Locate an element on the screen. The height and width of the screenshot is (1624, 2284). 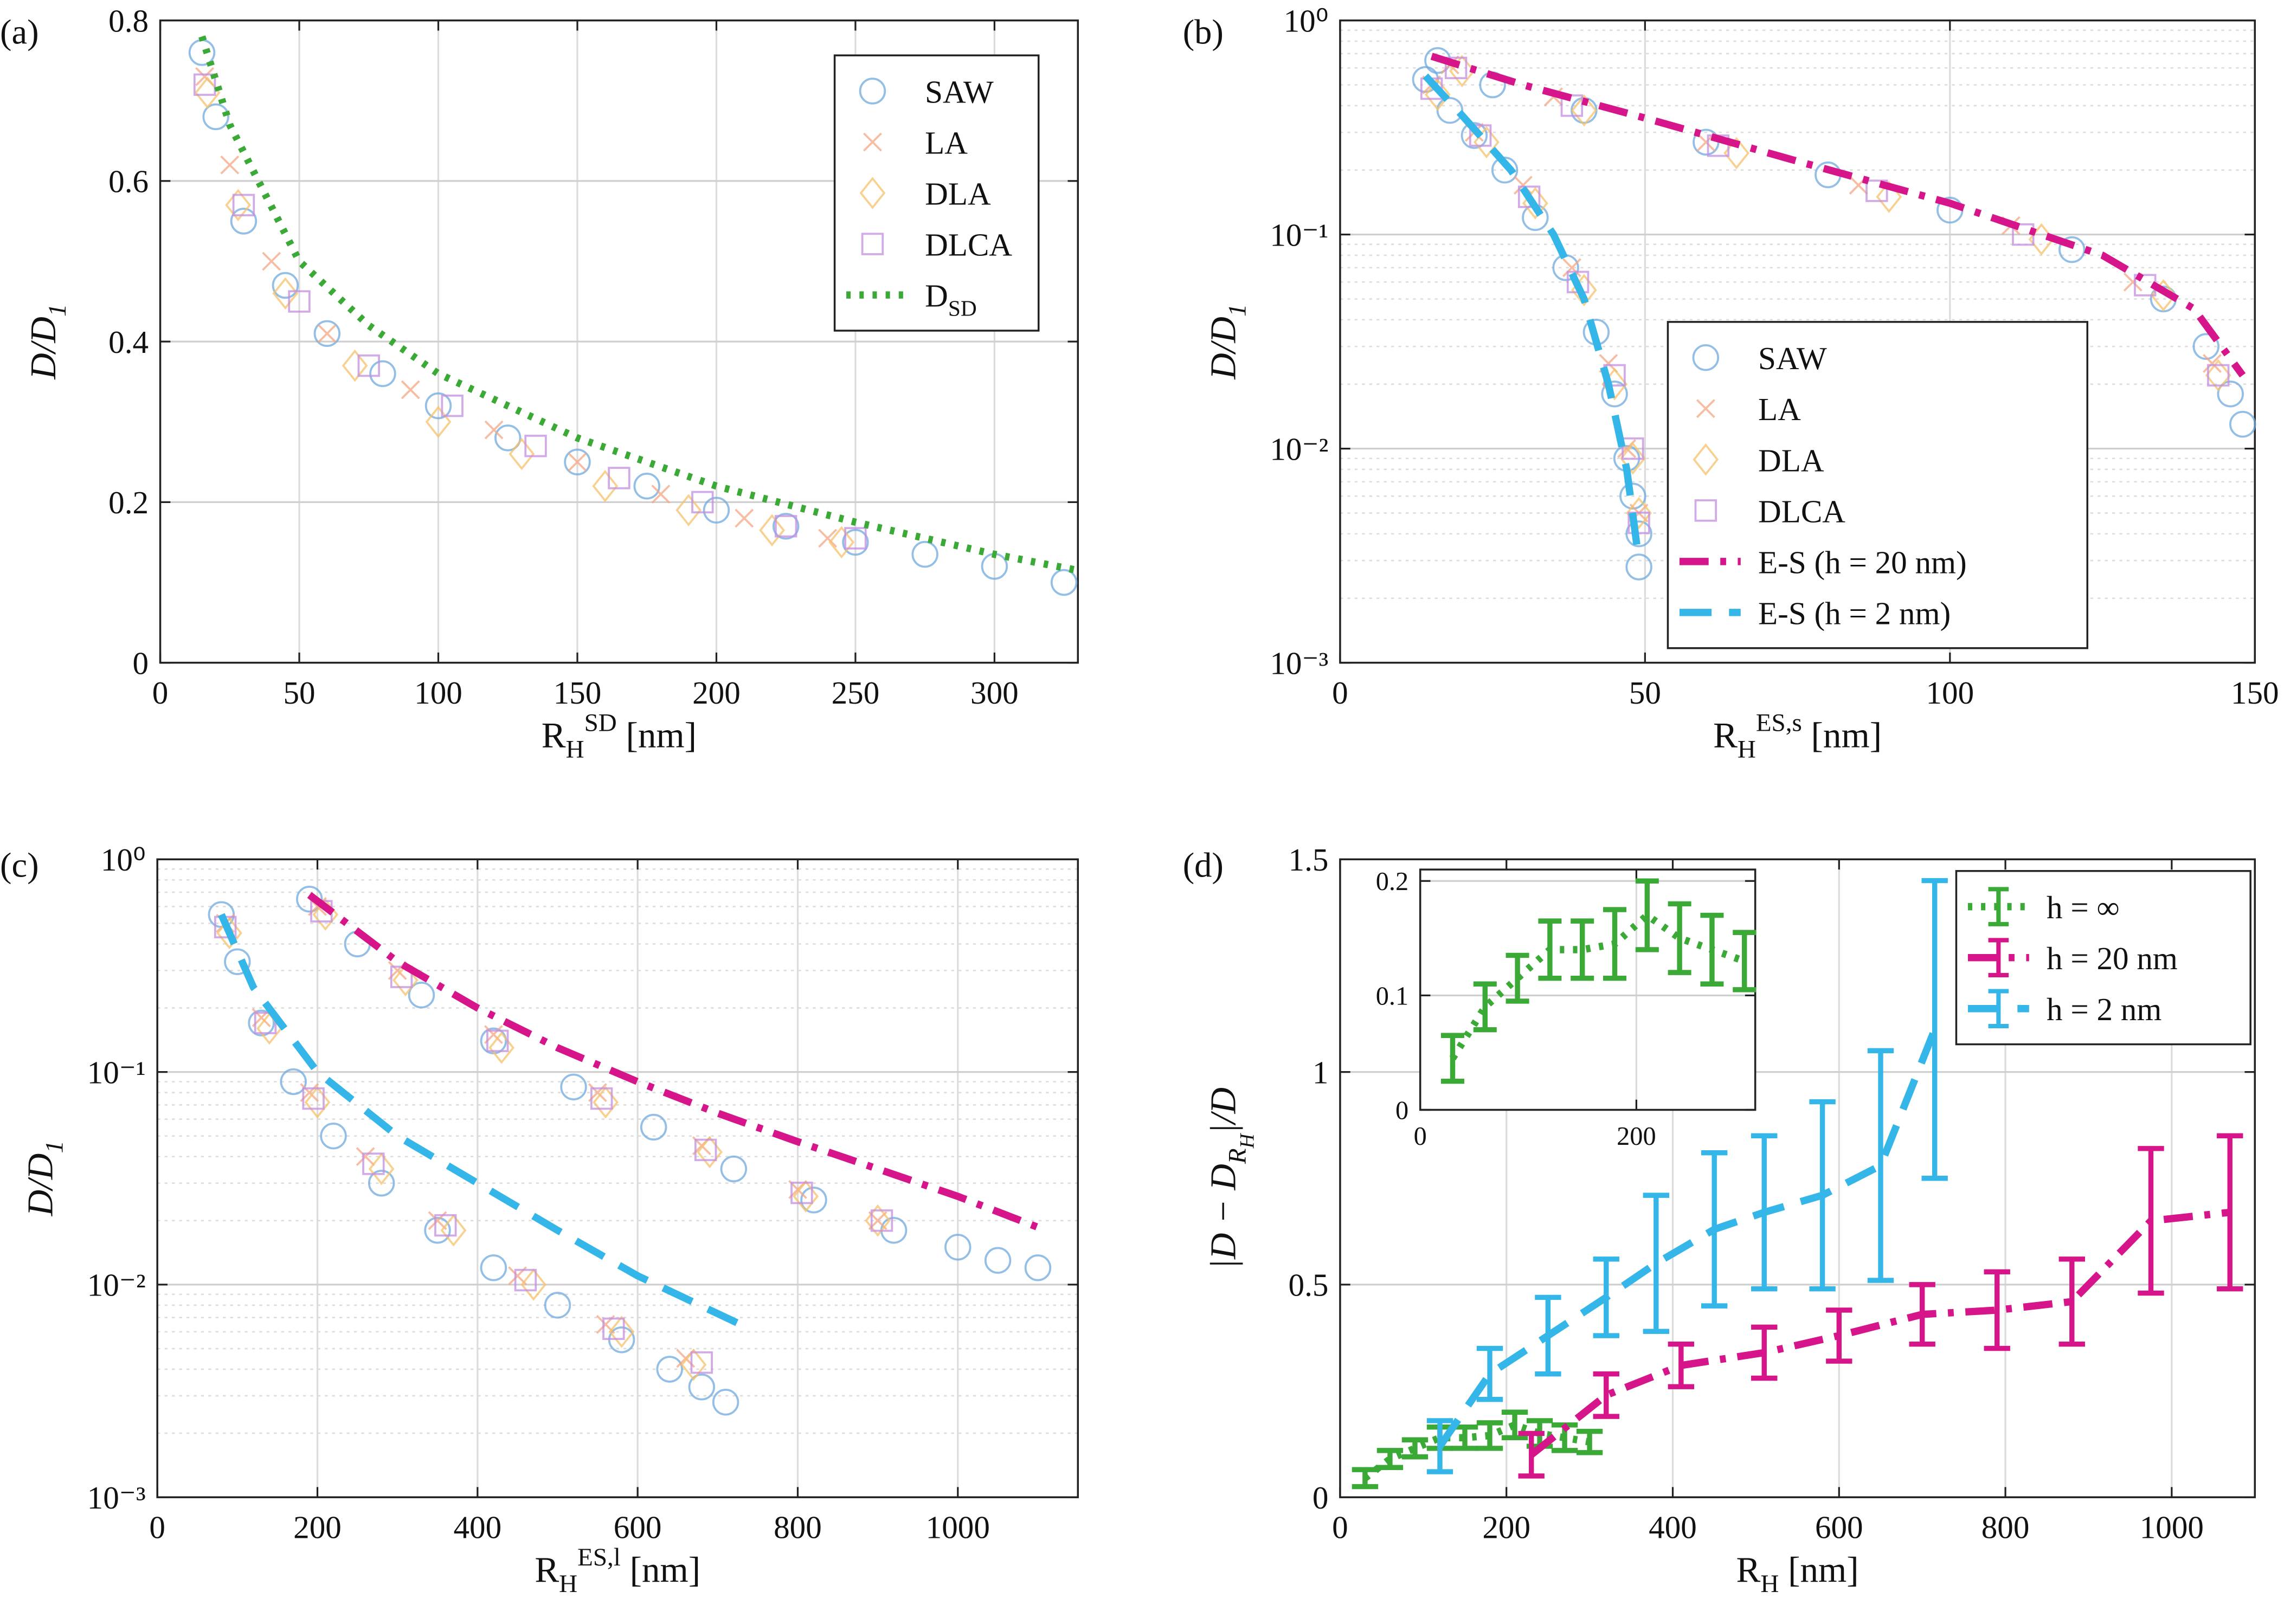
errorbar-line is located at coordinates (1687, 1238).